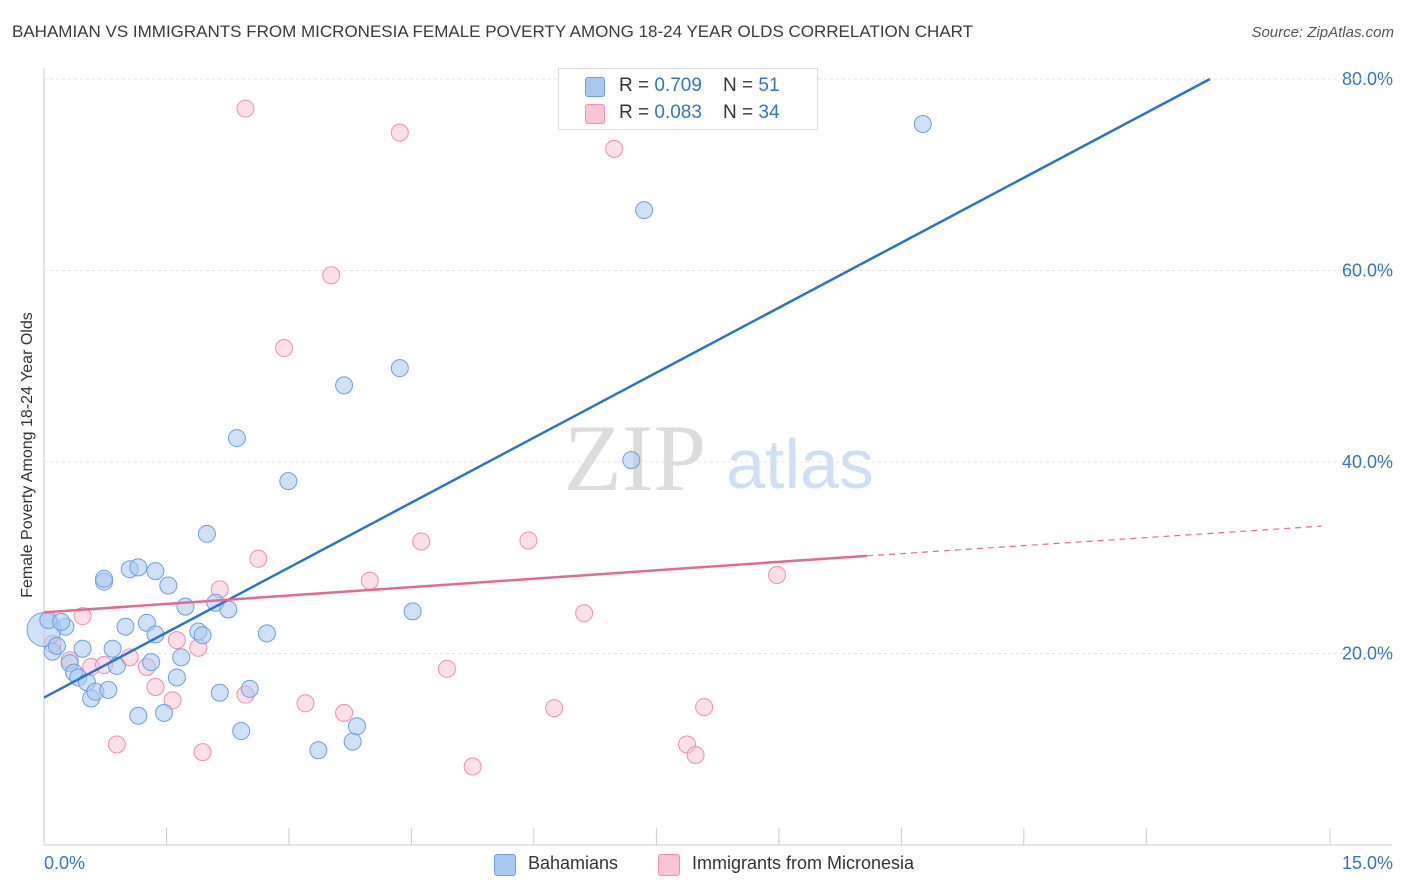  Describe the element at coordinates (803, 863) in the screenshot. I see `micronesia-legend-label: Immigrants from Micronesia` at that location.